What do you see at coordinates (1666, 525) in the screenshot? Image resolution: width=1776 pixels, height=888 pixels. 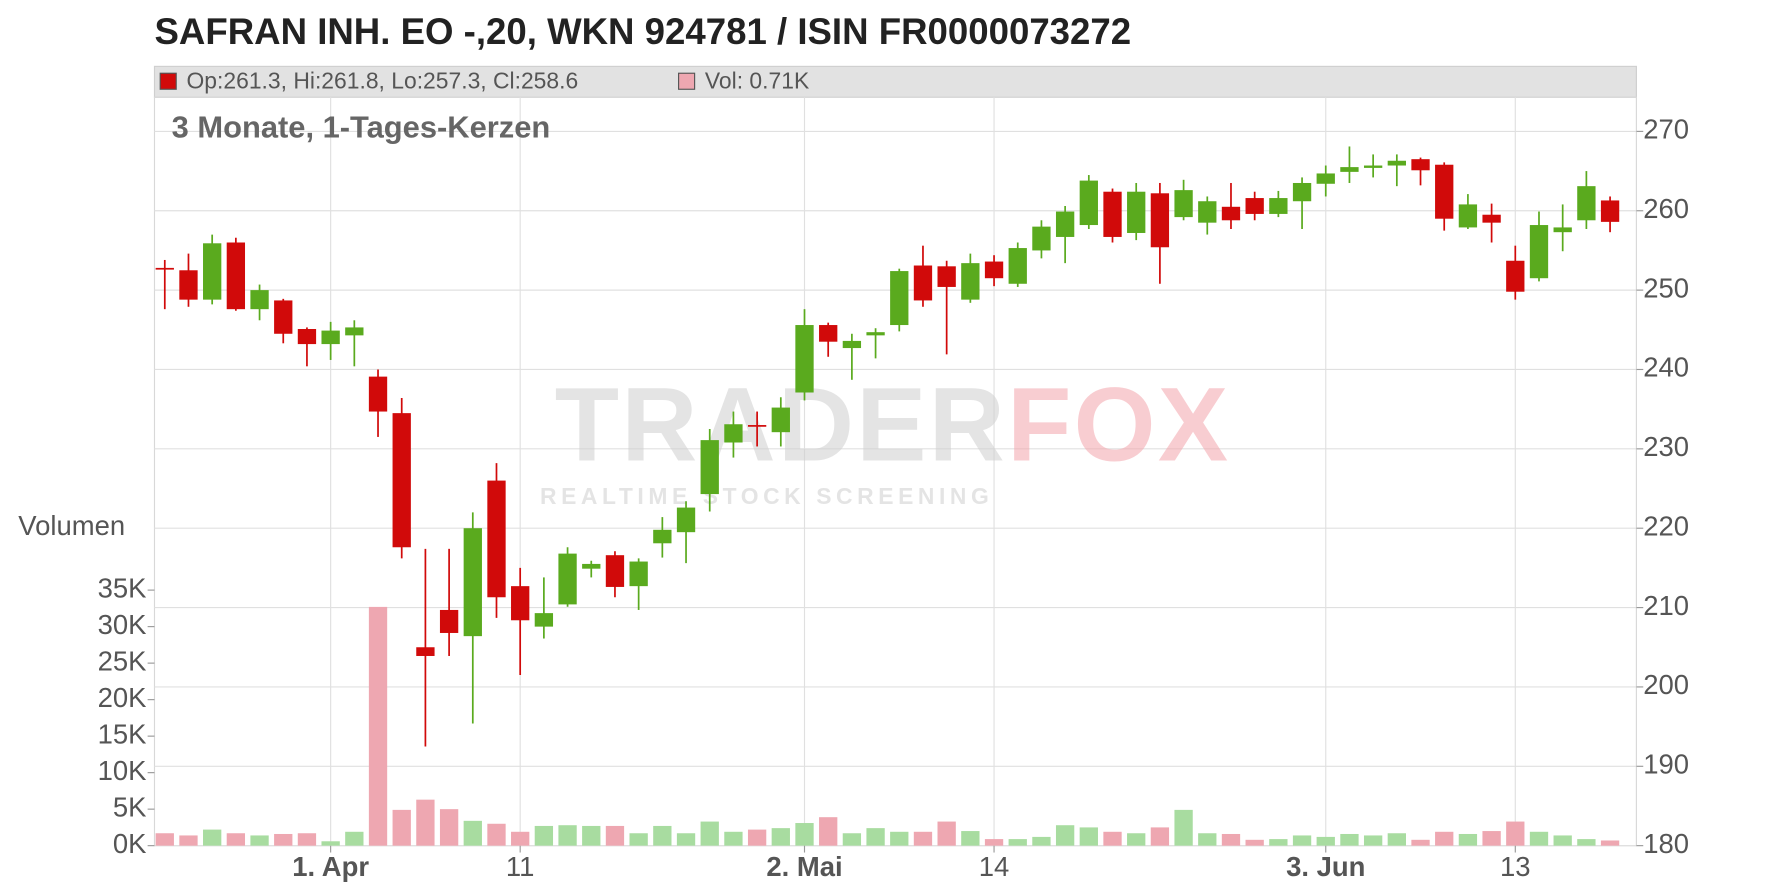 I see `y-tick-label: 220` at bounding box center [1666, 525].